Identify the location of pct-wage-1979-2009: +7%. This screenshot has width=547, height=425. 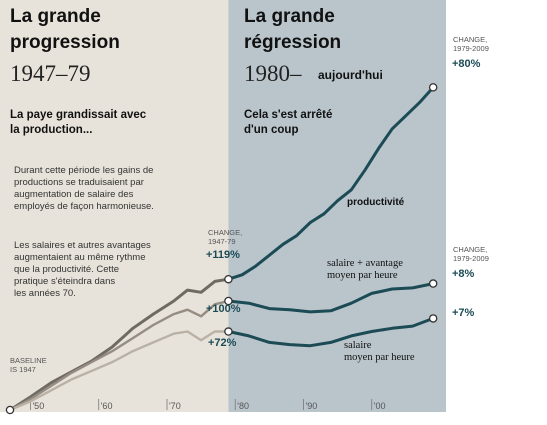
(463, 313).